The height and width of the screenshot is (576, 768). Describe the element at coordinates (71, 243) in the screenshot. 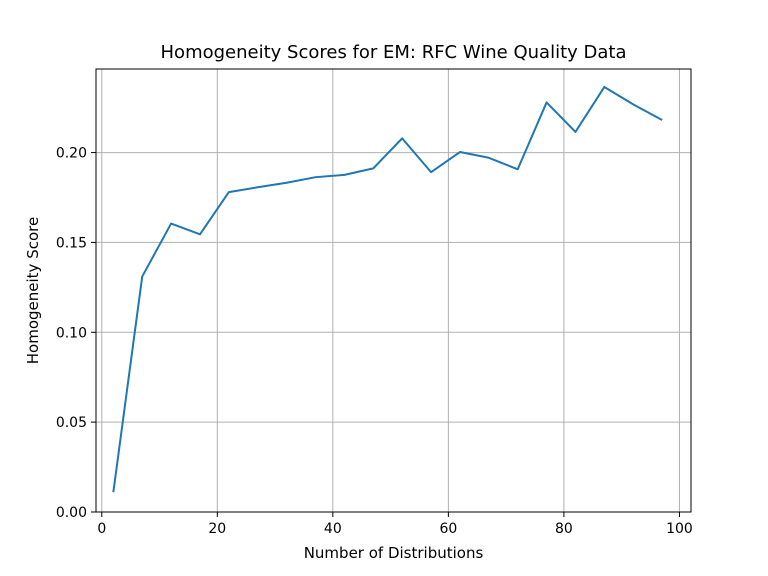

I see `y-tick-label: 0.15` at that location.